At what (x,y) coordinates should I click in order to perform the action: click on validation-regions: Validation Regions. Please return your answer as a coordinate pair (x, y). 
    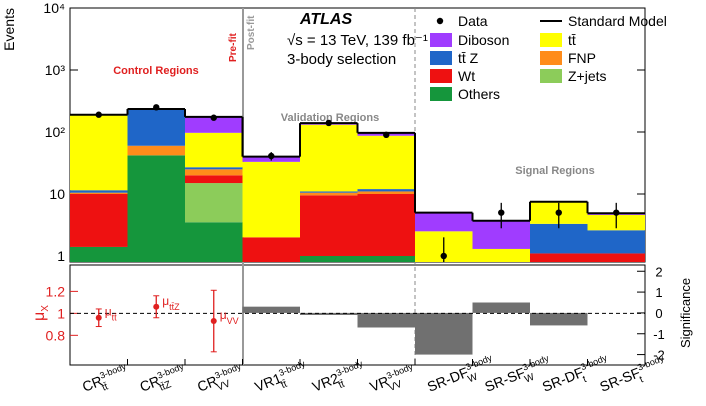
    Looking at the image, I should click on (330, 118).